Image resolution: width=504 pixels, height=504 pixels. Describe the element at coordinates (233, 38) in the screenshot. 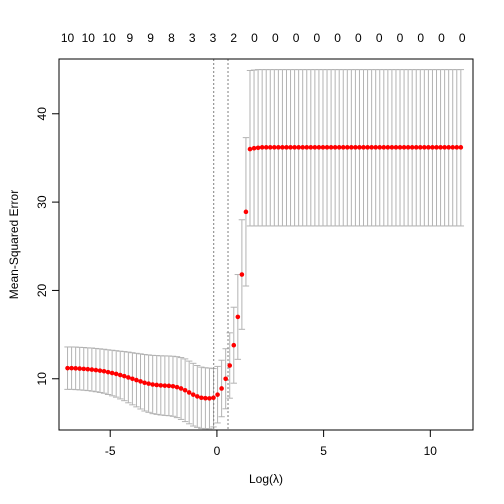

I see `top-axis-label: 2` at that location.